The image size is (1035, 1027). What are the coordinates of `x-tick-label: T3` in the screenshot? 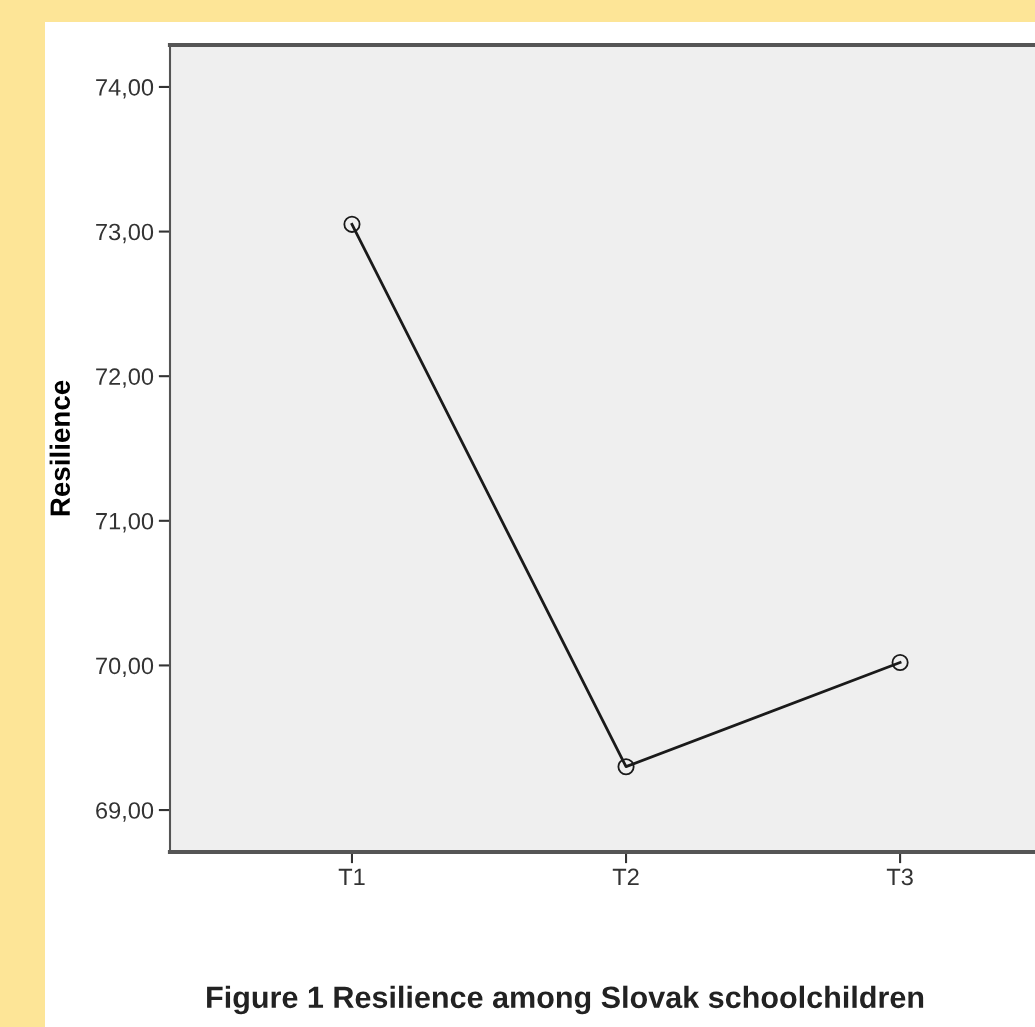 It's located at (899, 877).